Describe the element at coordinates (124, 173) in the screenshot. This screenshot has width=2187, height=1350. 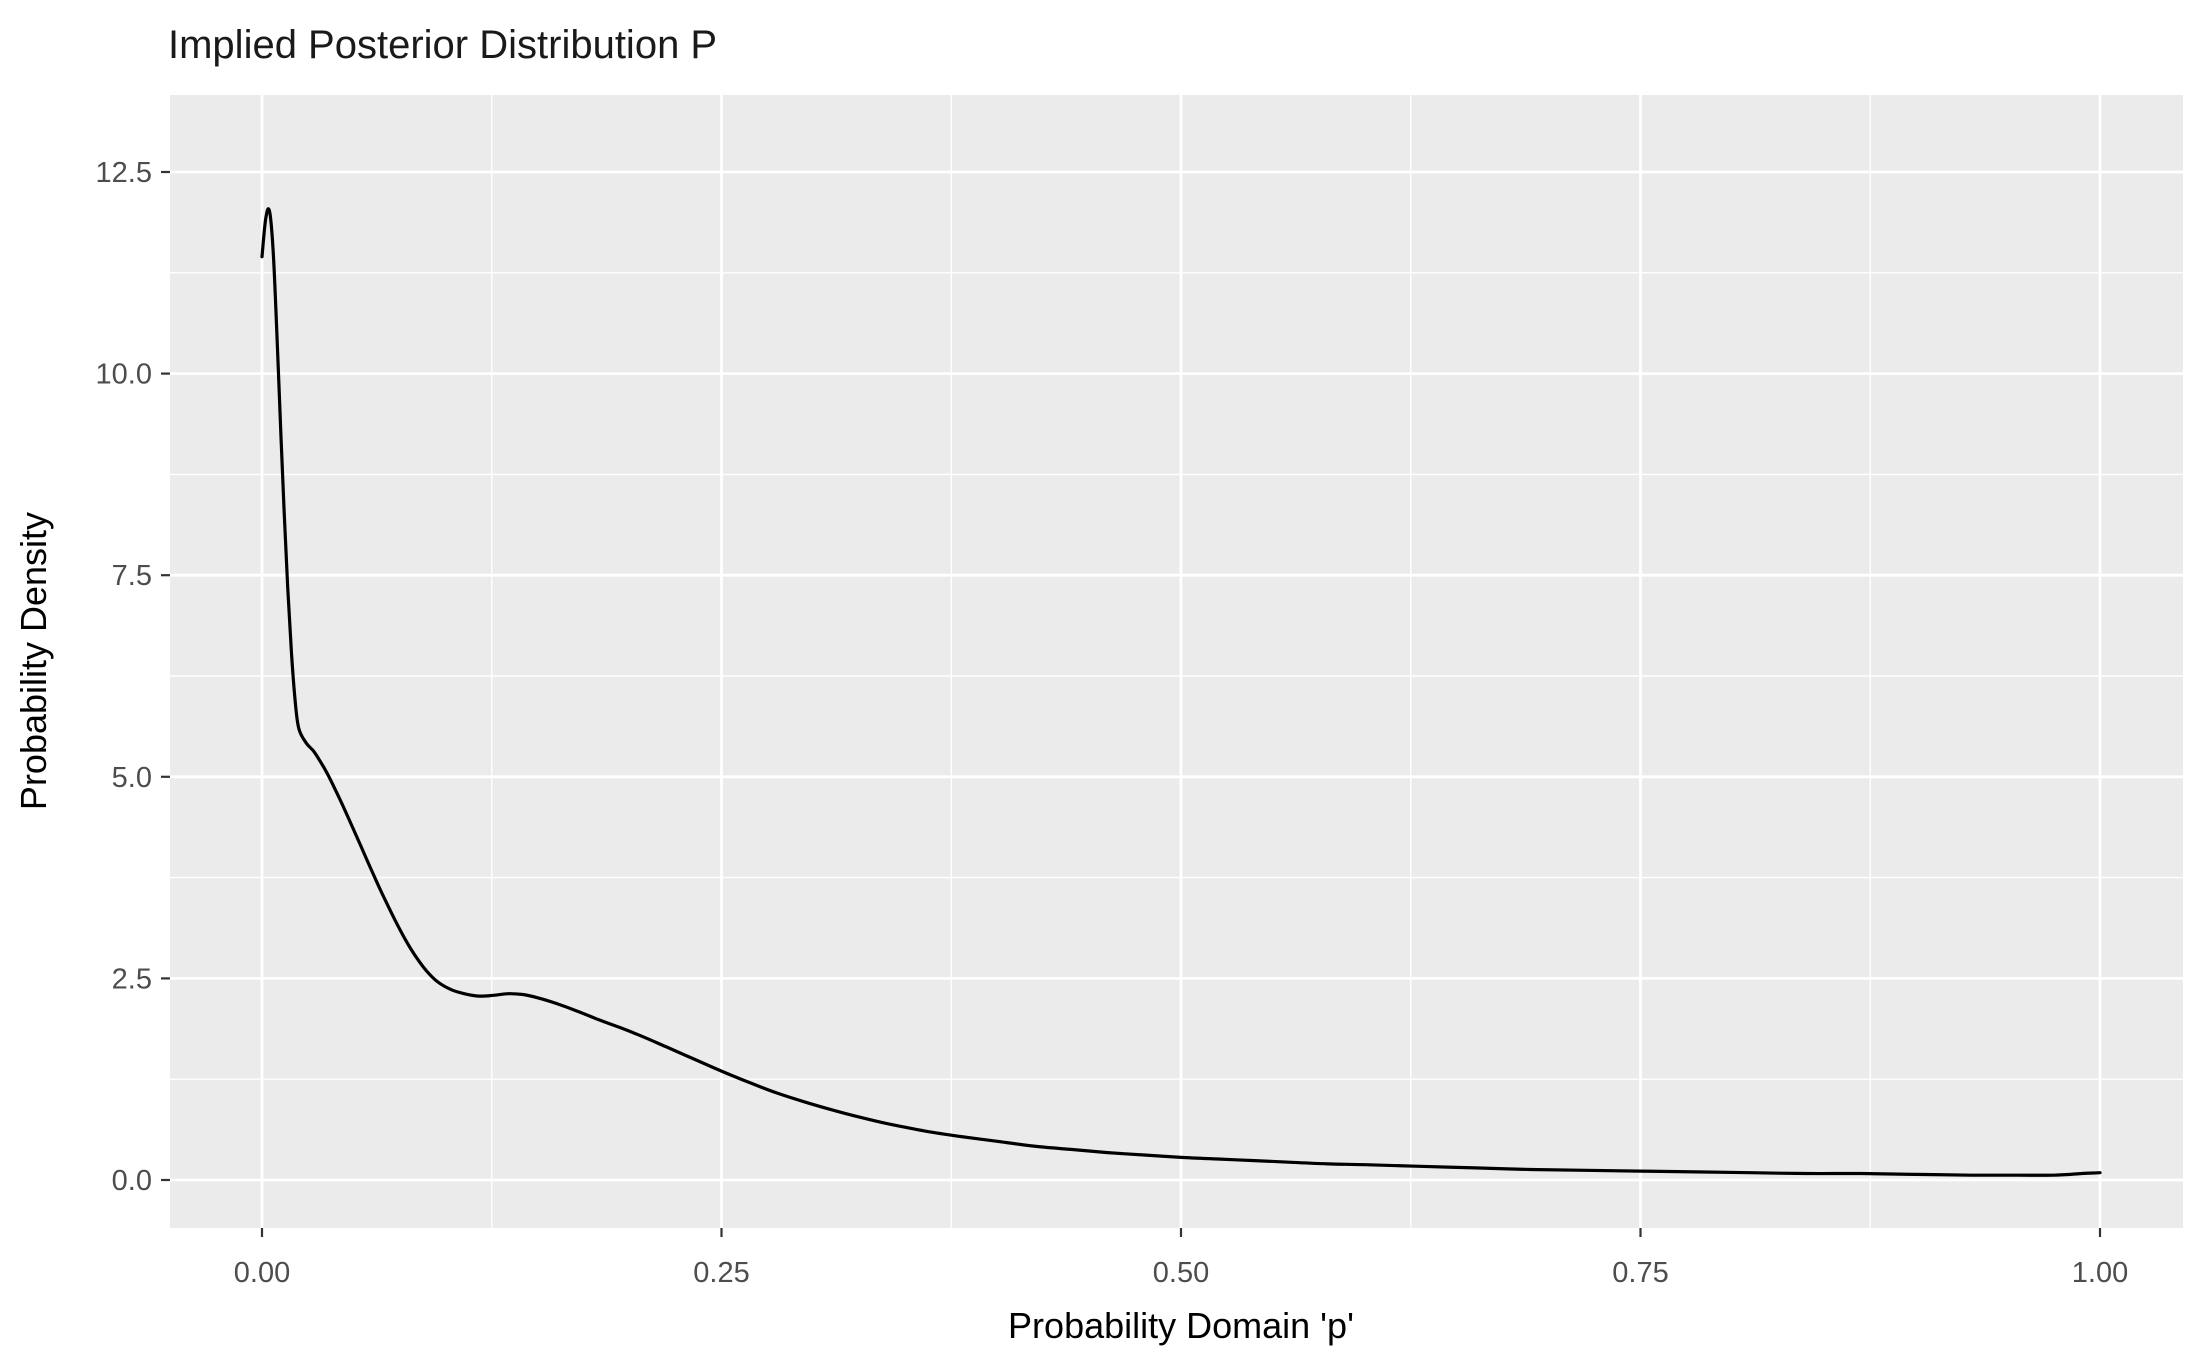
I see `y-tick-label: 12.5` at that location.